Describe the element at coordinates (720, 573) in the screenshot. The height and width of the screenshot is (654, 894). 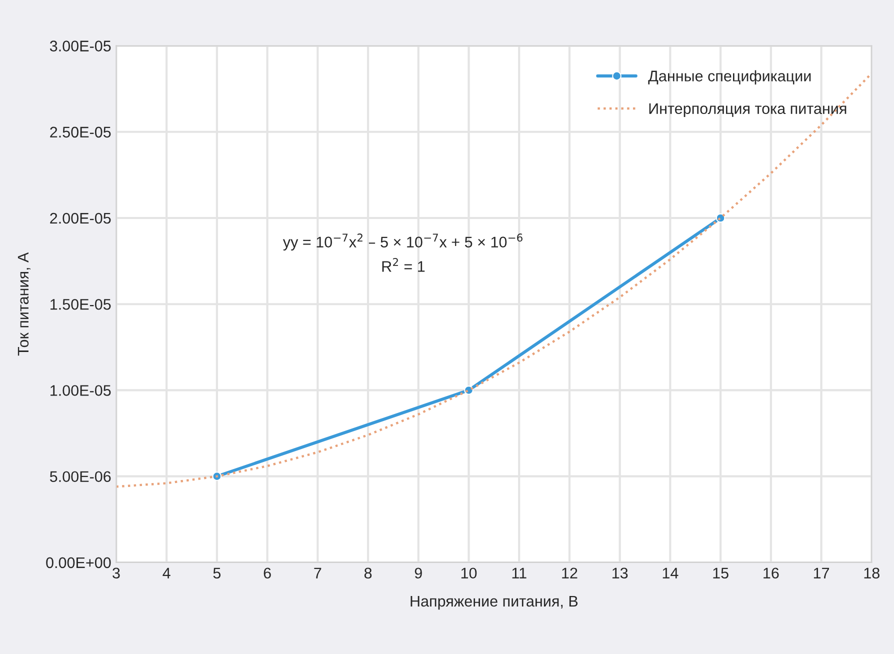
I see `x-tick-label: 15` at that location.